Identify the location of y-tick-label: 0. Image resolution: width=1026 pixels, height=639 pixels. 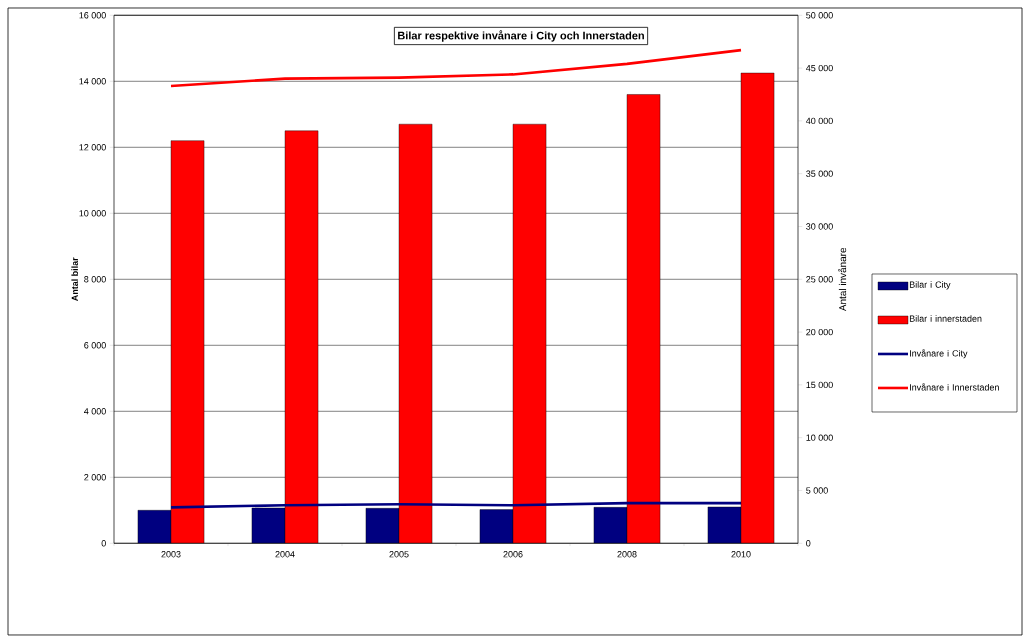
(103, 543).